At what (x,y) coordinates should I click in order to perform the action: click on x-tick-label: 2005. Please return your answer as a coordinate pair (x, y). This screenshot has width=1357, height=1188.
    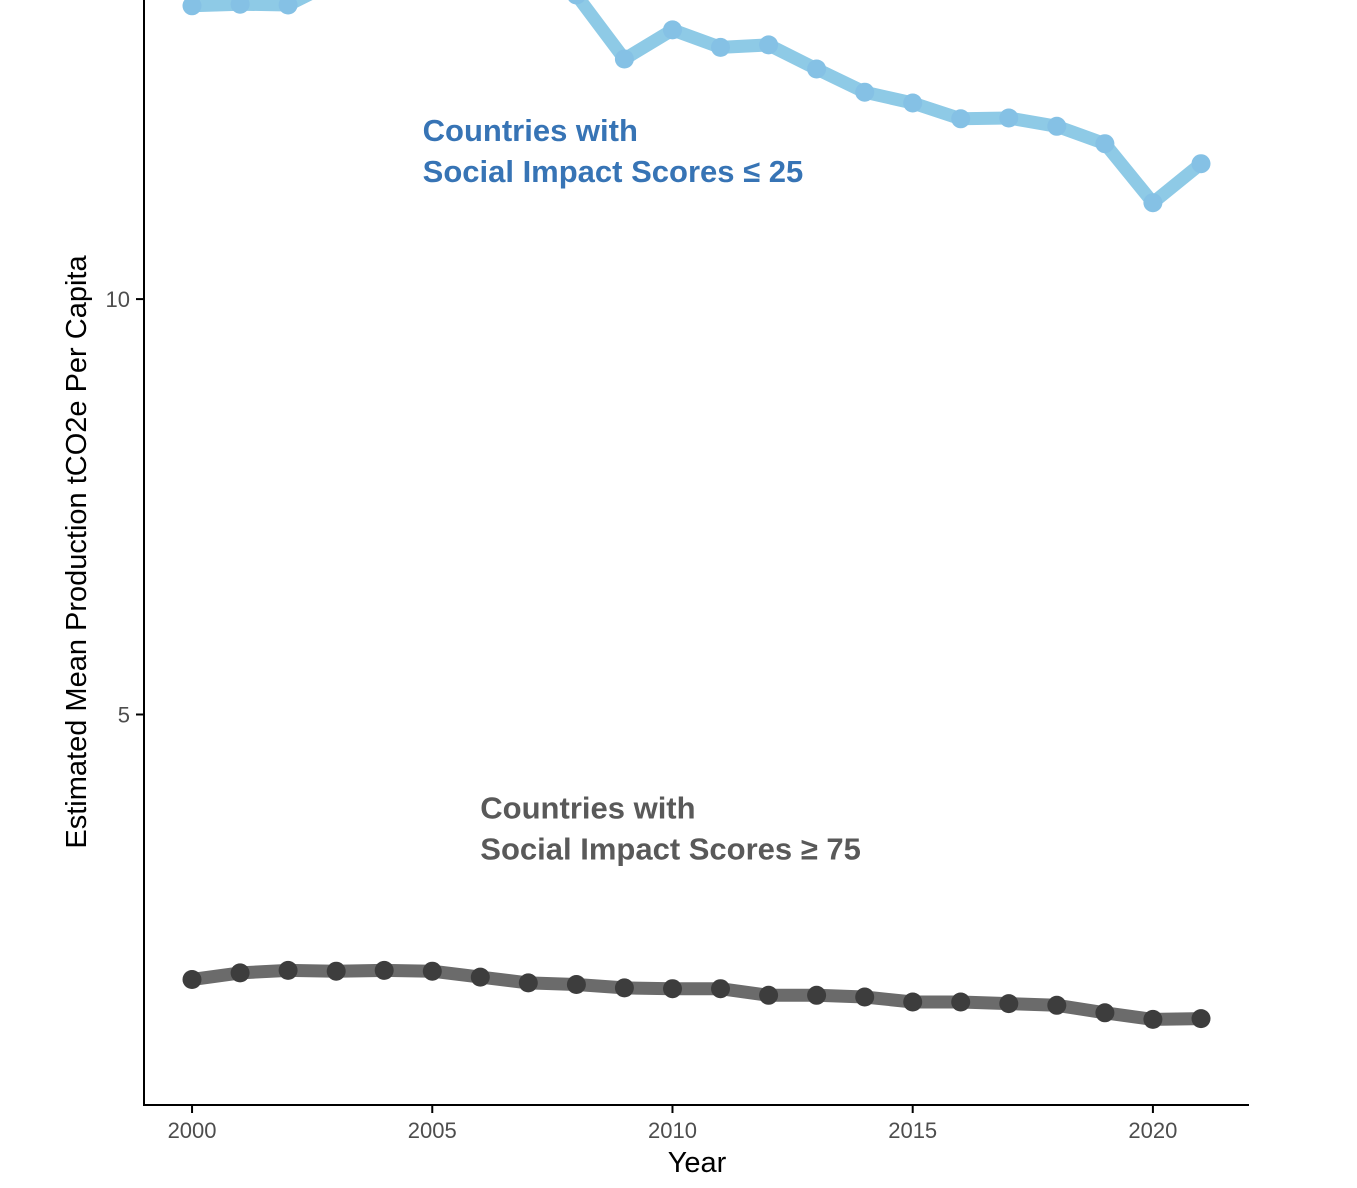
    Looking at the image, I should click on (432, 1130).